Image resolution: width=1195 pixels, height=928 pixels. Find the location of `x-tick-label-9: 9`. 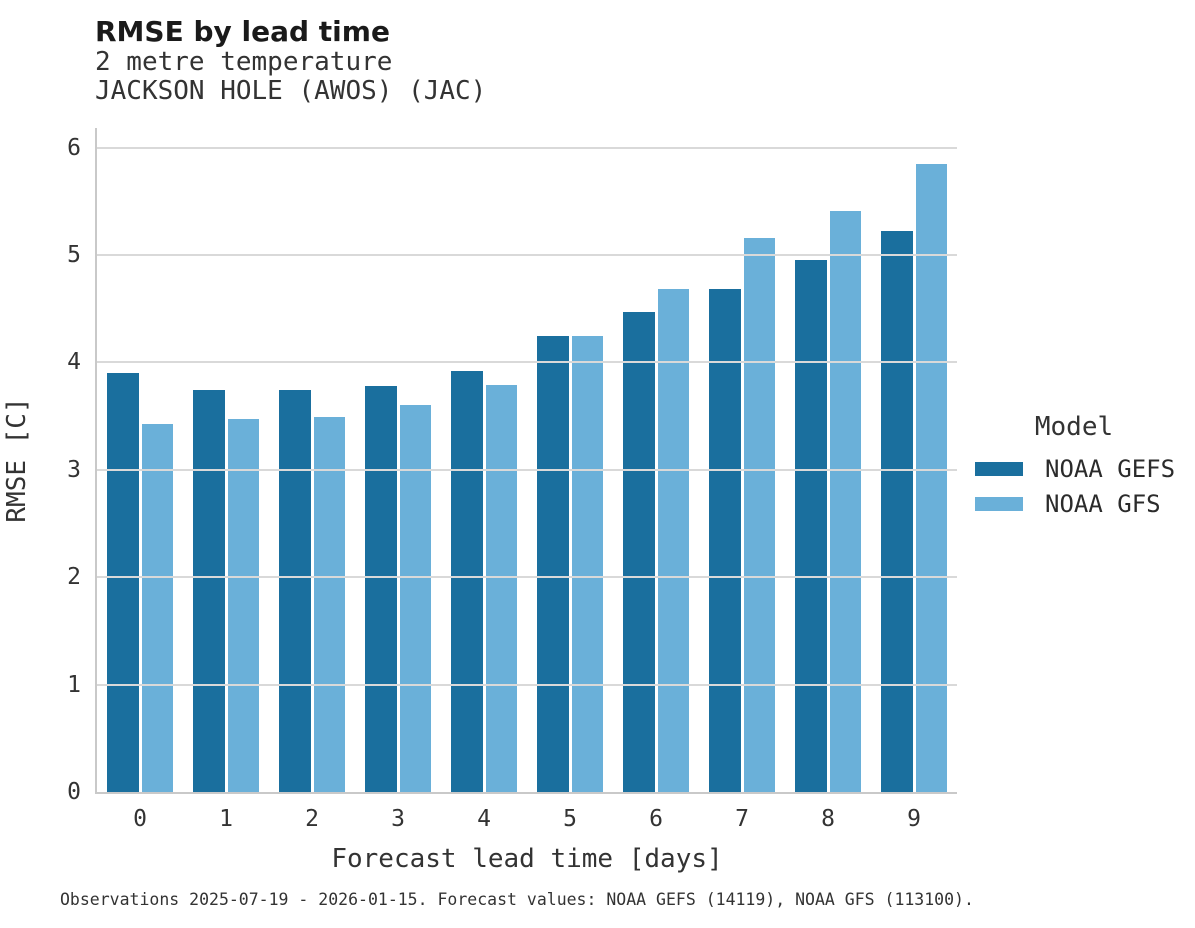

x-tick-label-9: 9 is located at coordinates (914, 819).